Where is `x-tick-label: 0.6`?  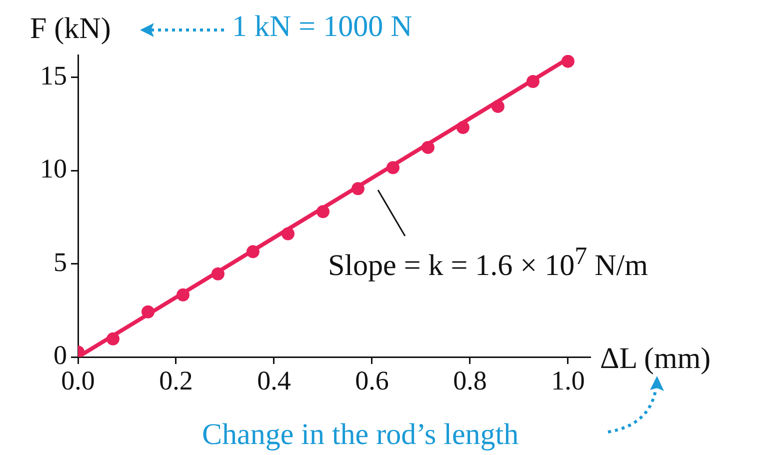
x-tick-label: 0.6 is located at coordinates (372, 380).